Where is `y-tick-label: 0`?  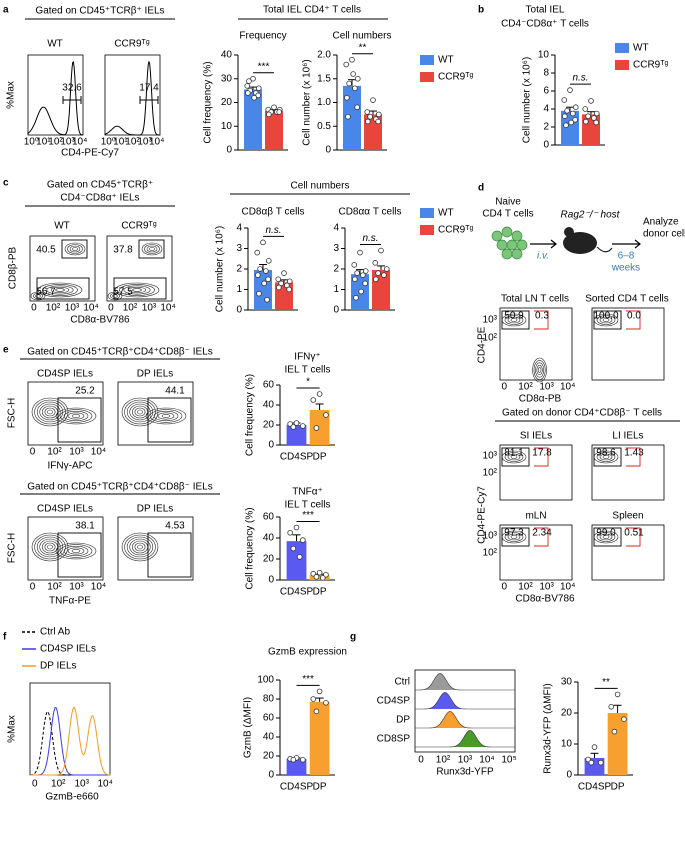
y-tick-label: 0 is located at coordinates (271, 580).